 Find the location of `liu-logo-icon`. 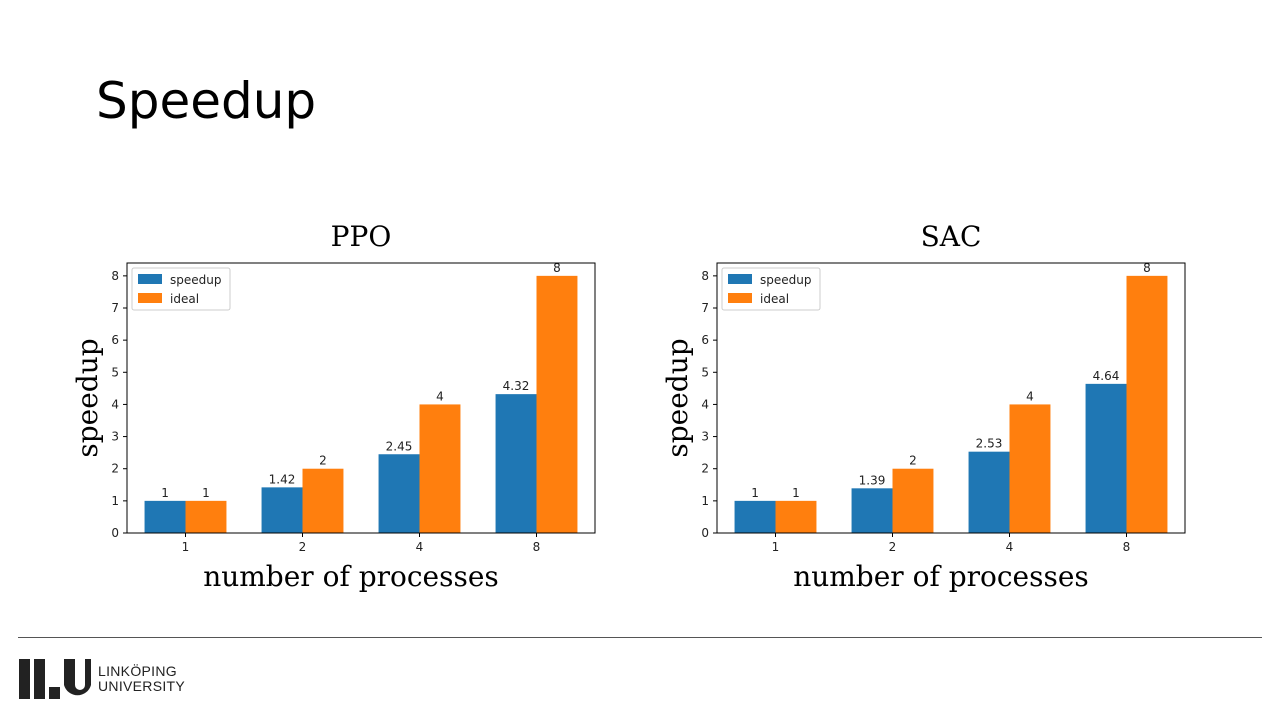

liu-logo-icon is located at coordinates (55, 679).